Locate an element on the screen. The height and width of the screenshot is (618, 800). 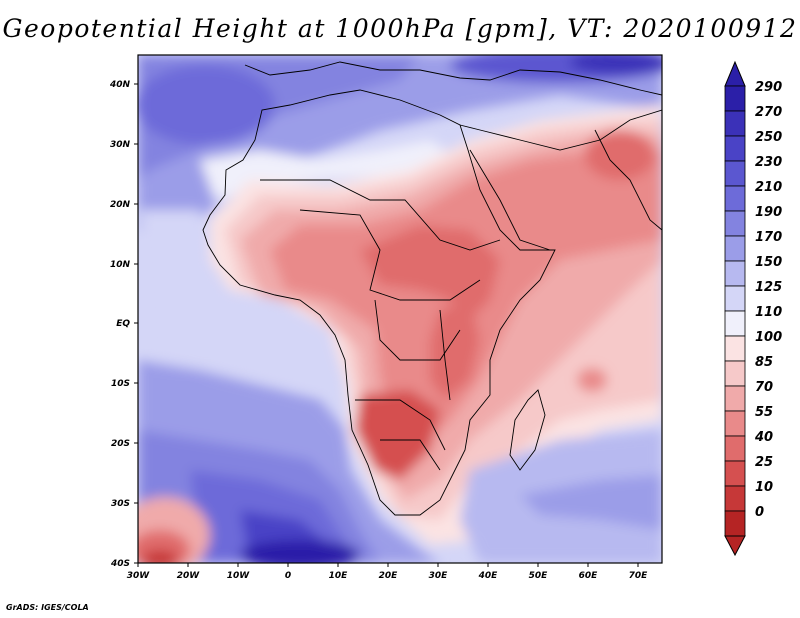
lon-label: 50E is located at coordinates (539, 576).